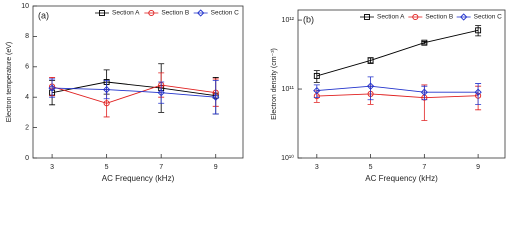 The image size is (513, 240). I want to click on y-tick-label: 10, so click(25, 6).